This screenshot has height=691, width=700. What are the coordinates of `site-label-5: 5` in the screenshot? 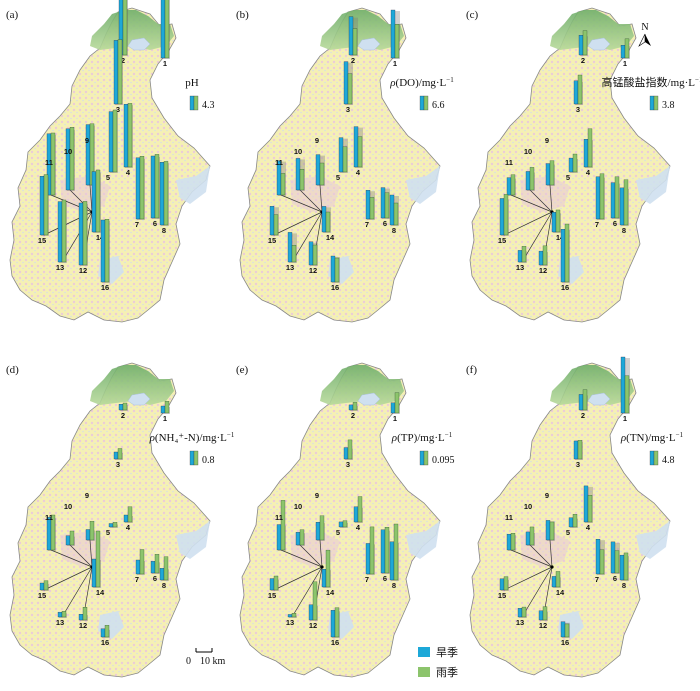 It's located at (338, 177).